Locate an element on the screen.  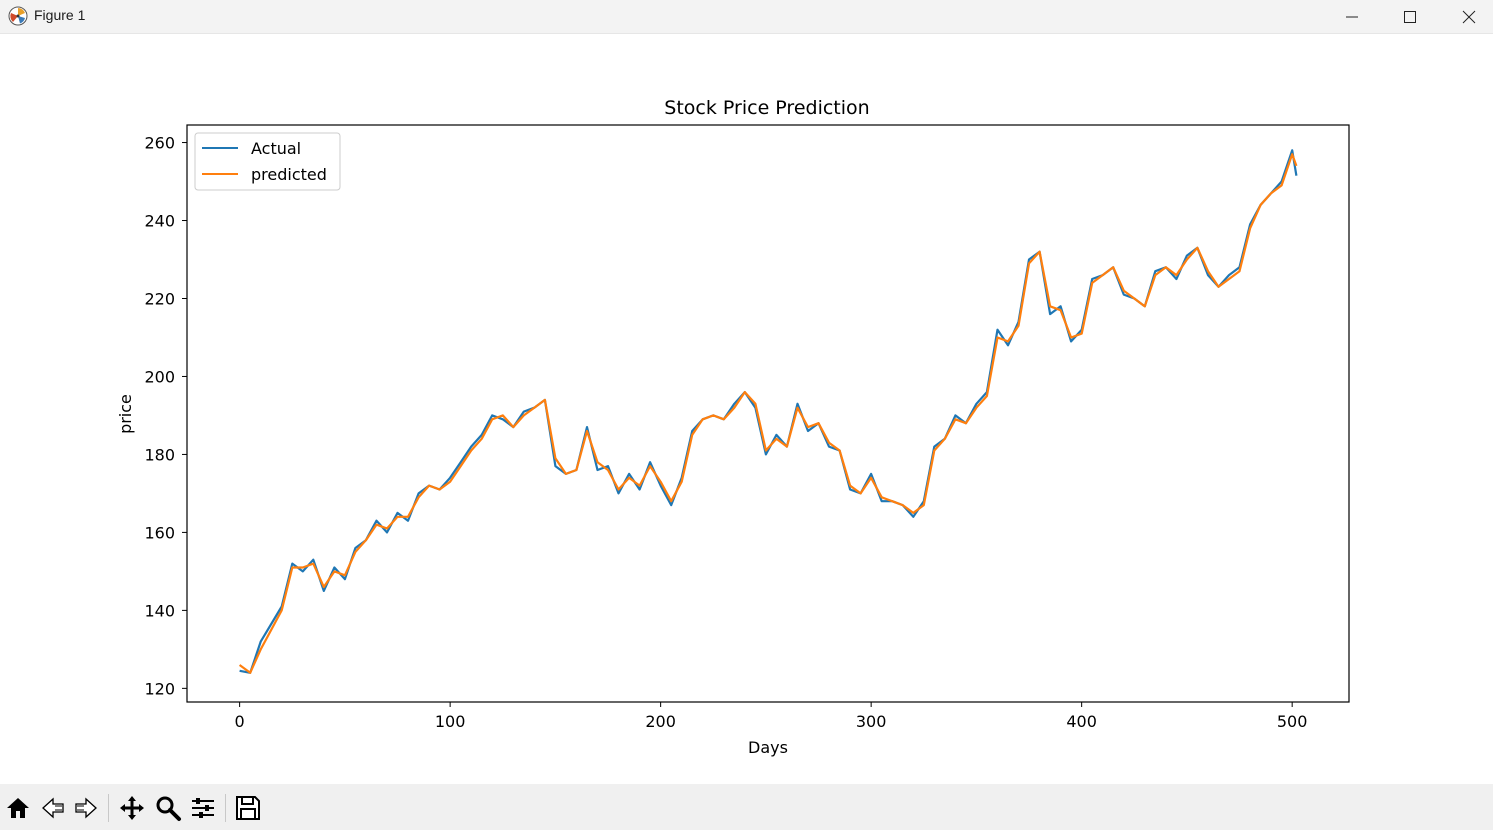
forward-icon is located at coordinates (86, 808).